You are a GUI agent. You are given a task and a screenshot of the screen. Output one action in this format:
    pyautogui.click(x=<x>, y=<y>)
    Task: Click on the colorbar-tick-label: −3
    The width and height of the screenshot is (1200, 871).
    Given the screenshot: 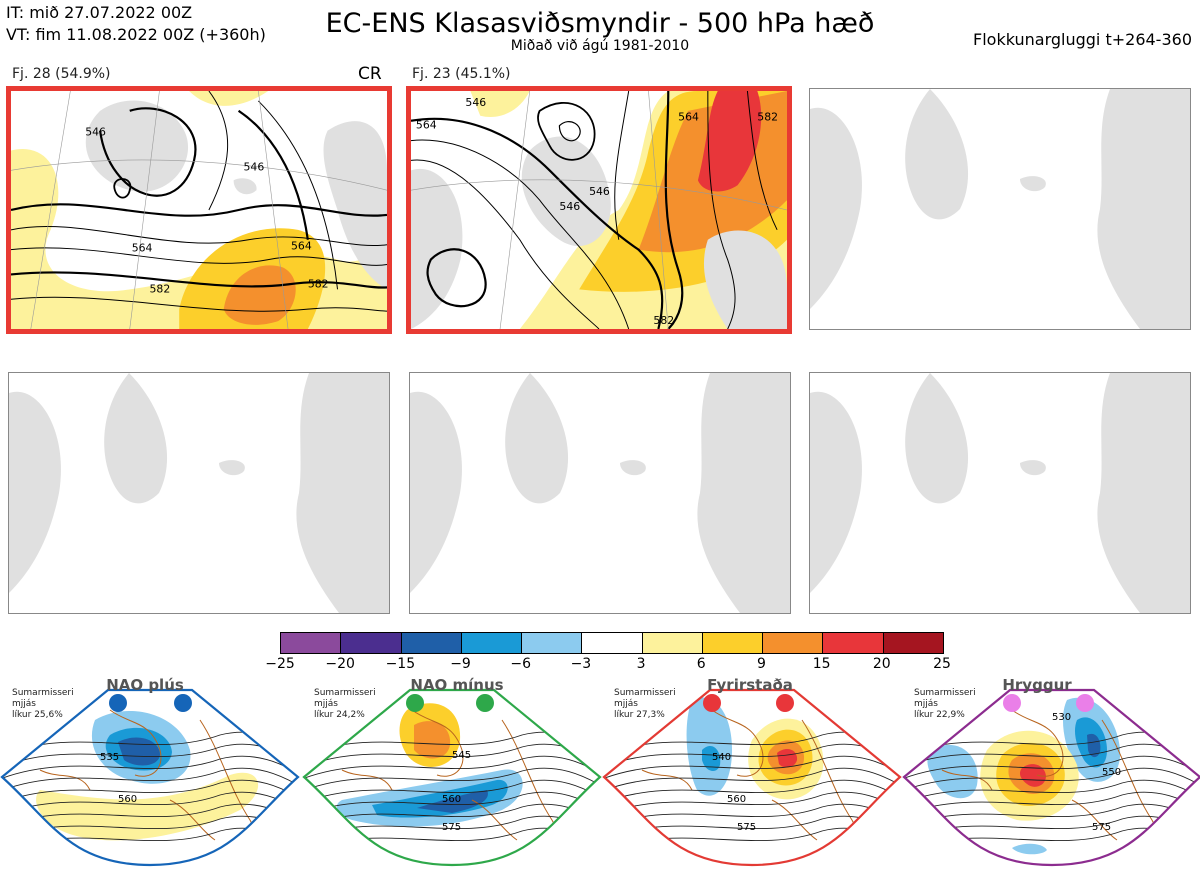 What is the action you would take?
    pyautogui.click(x=581, y=664)
    